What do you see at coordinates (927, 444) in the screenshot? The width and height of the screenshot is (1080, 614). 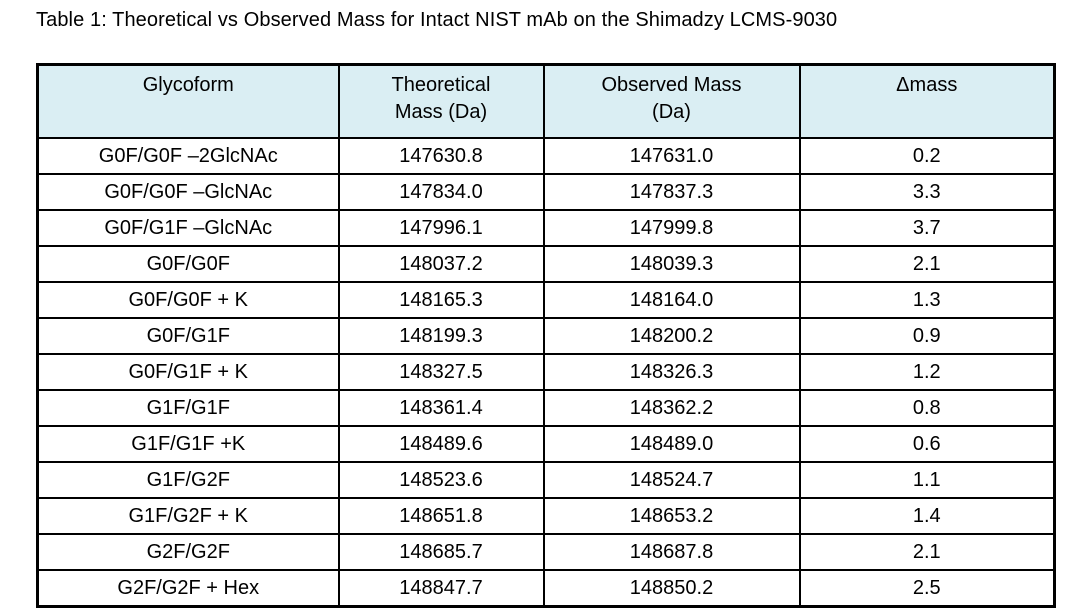 I see `cell-delta-mass: 0.6` at bounding box center [927, 444].